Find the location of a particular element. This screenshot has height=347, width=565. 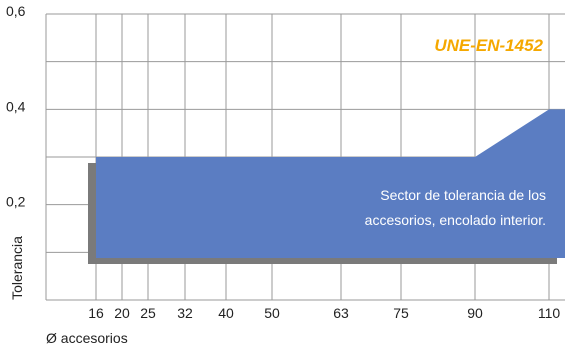

y-axis-label: Tolerancia is located at coordinates (17, 268).